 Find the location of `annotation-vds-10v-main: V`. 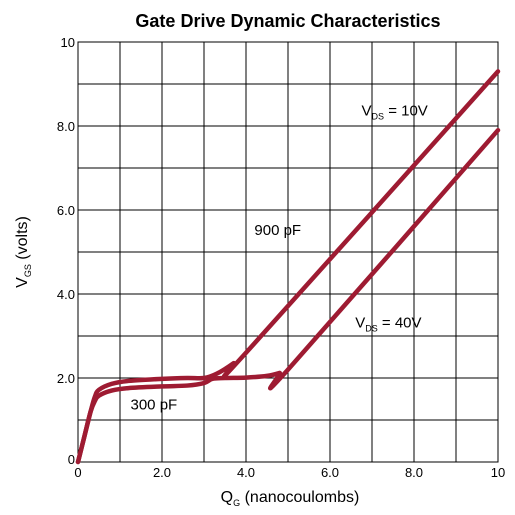

annotation-vds-10v-main: V is located at coordinates (367, 111).